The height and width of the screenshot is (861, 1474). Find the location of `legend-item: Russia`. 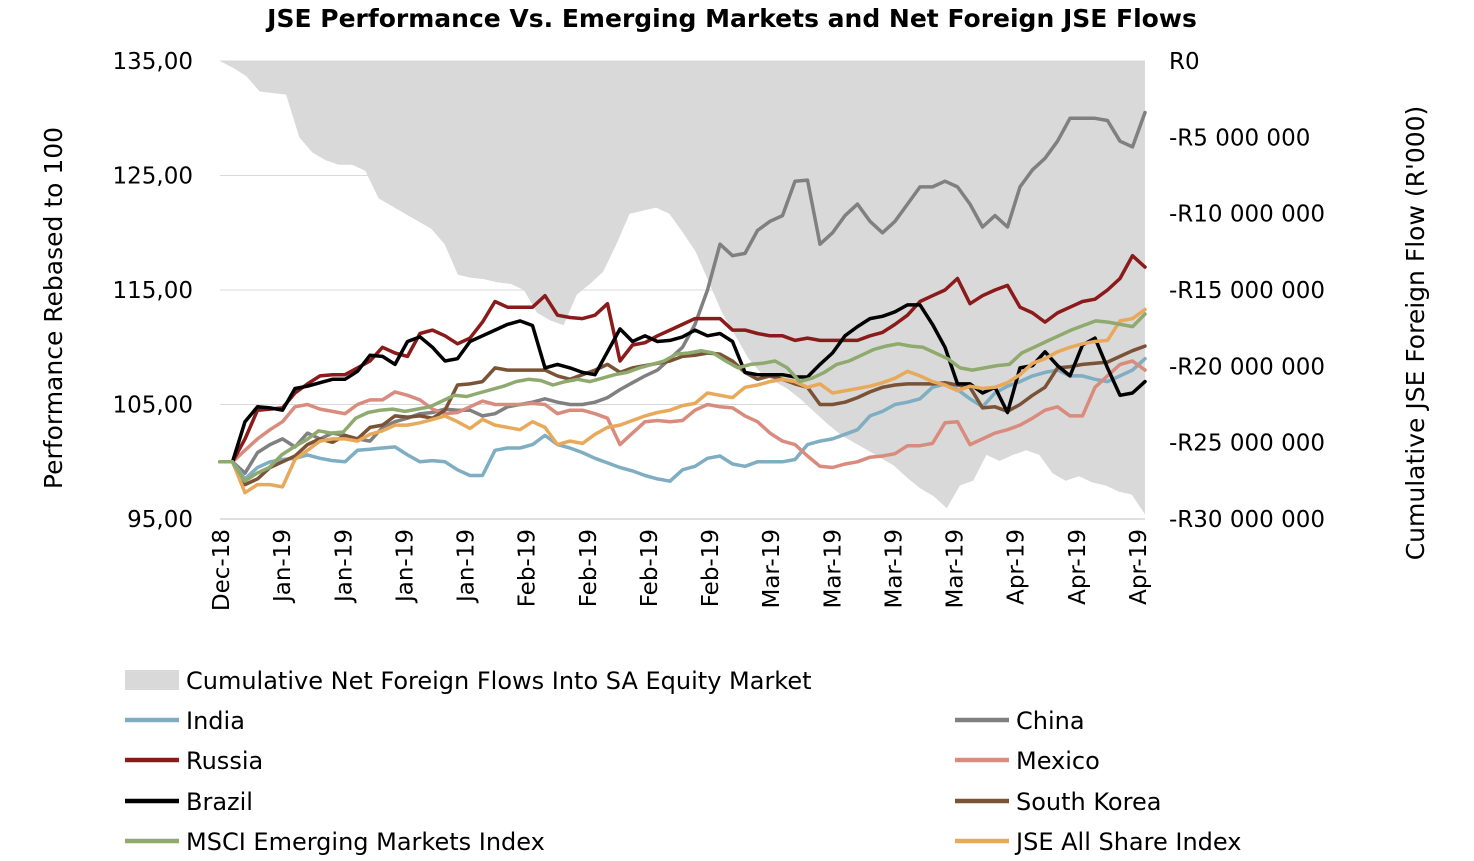

legend-item: Russia is located at coordinates (194, 761).